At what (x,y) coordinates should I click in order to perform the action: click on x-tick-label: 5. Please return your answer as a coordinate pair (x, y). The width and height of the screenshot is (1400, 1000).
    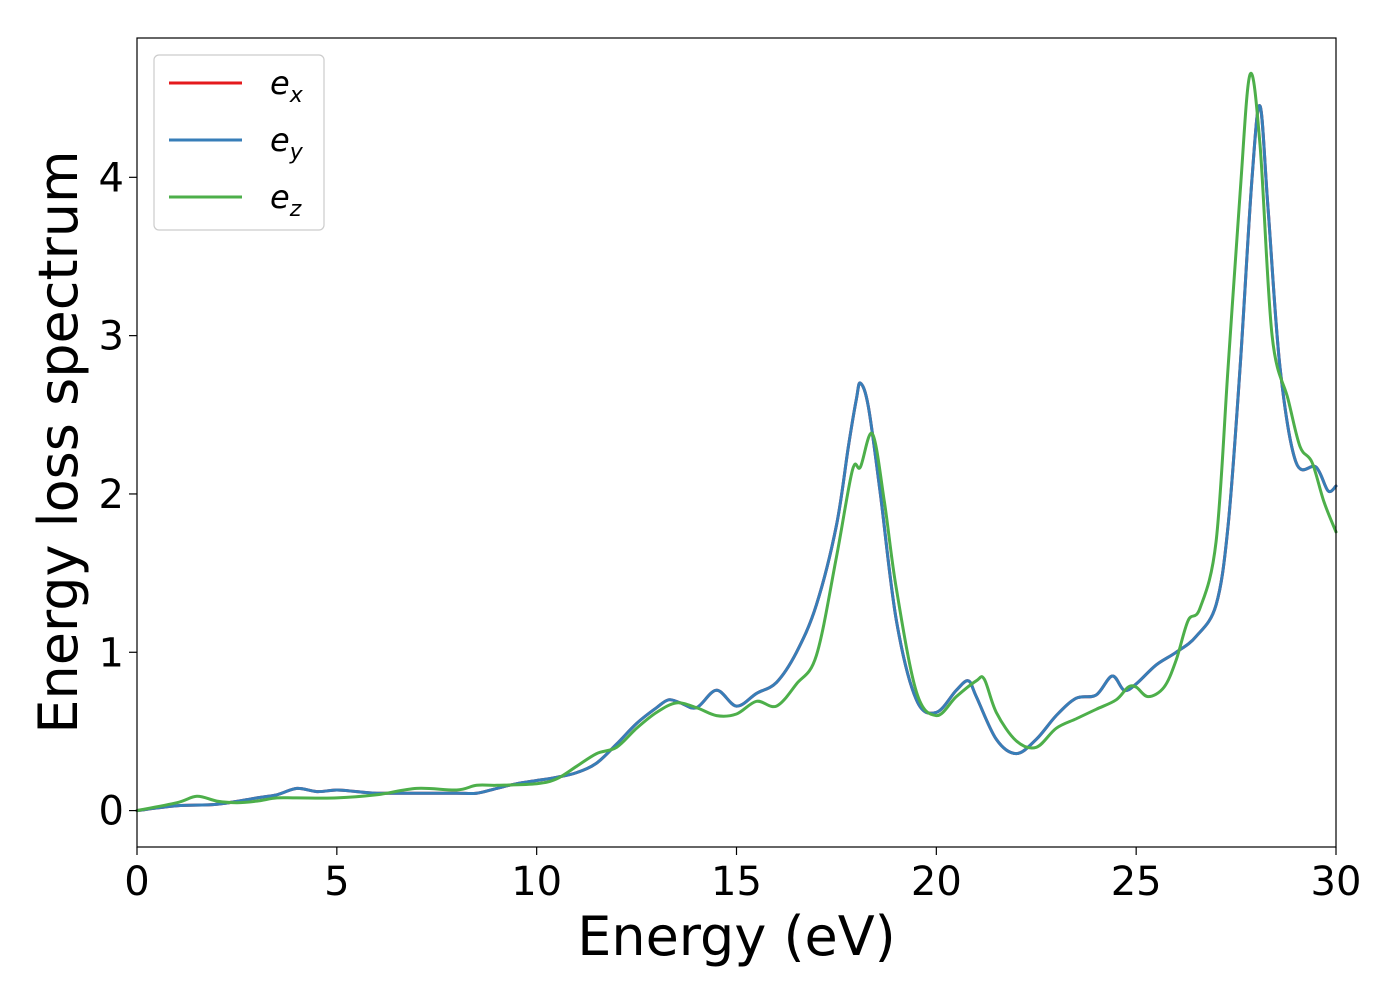
    Looking at the image, I should click on (336, 882).